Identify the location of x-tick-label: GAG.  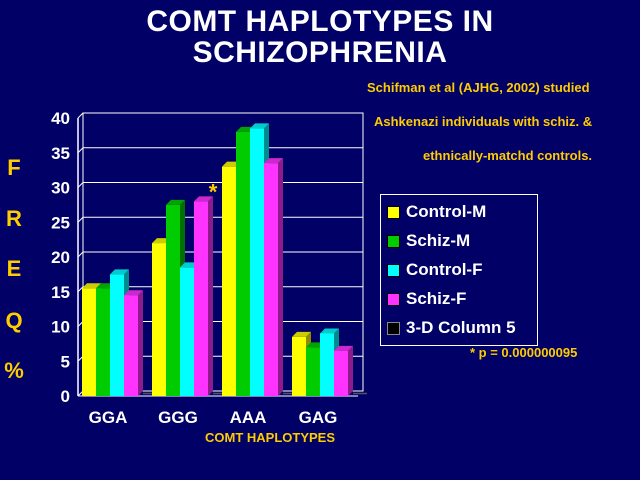
(318, 417).